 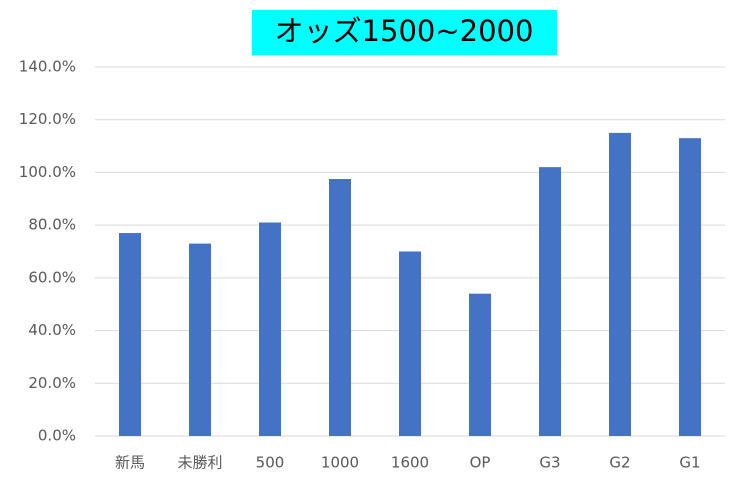 I want to click on x-tick-label: 1600, so click(x=410, y=463).